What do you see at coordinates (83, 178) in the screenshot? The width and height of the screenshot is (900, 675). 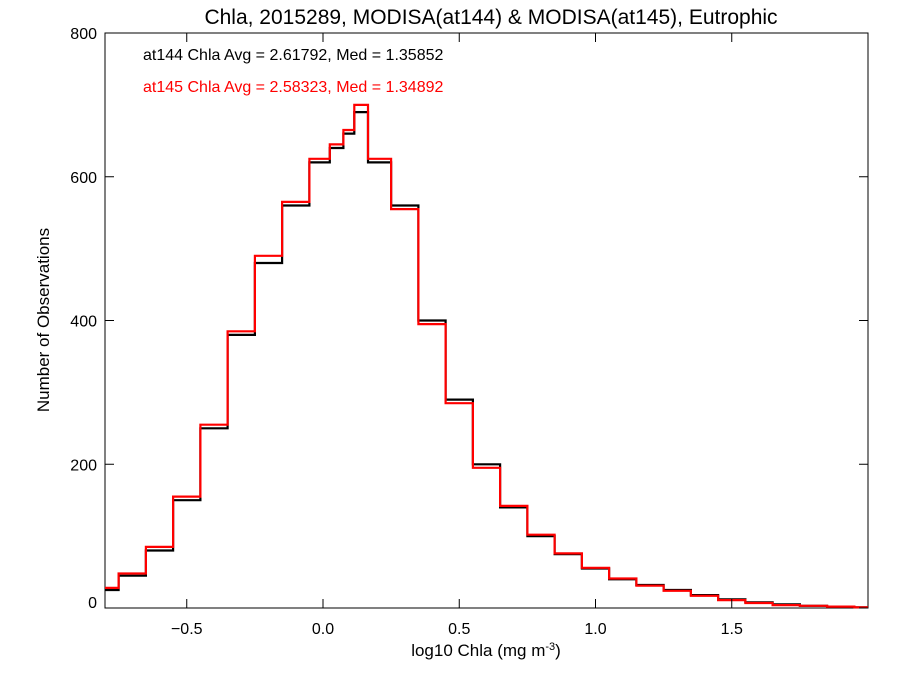 I see `y-tick-label: 600` at bounding box center [83, 178].